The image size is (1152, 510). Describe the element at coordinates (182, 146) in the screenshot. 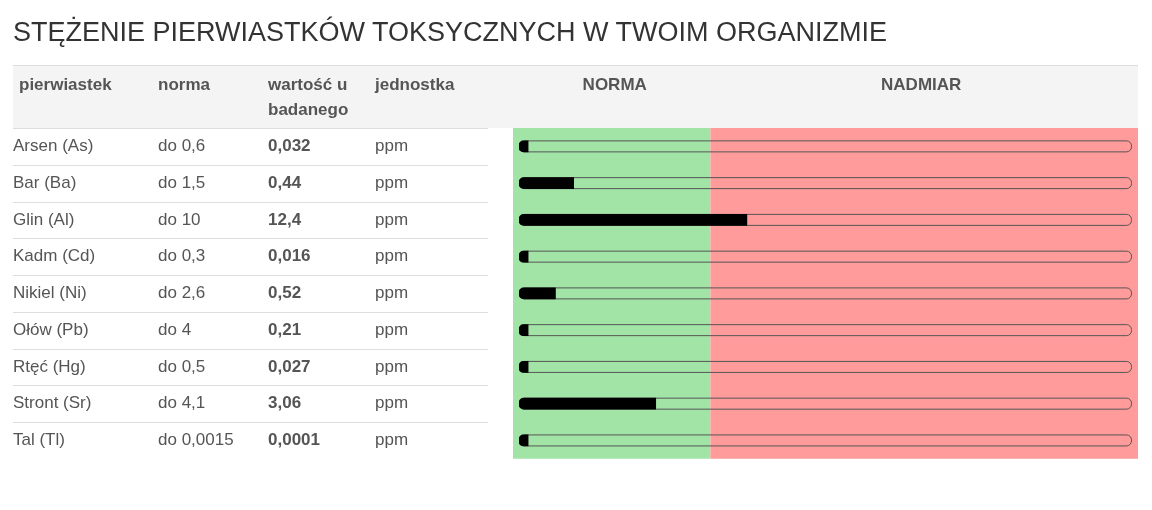

I see `text: do 0,6` at that location.